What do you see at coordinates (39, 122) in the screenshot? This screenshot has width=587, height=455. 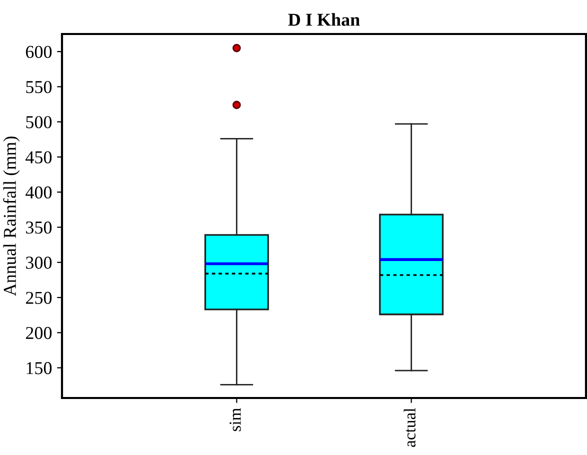 I see `y-tick-label: 500` at bounding box center [39, 122].